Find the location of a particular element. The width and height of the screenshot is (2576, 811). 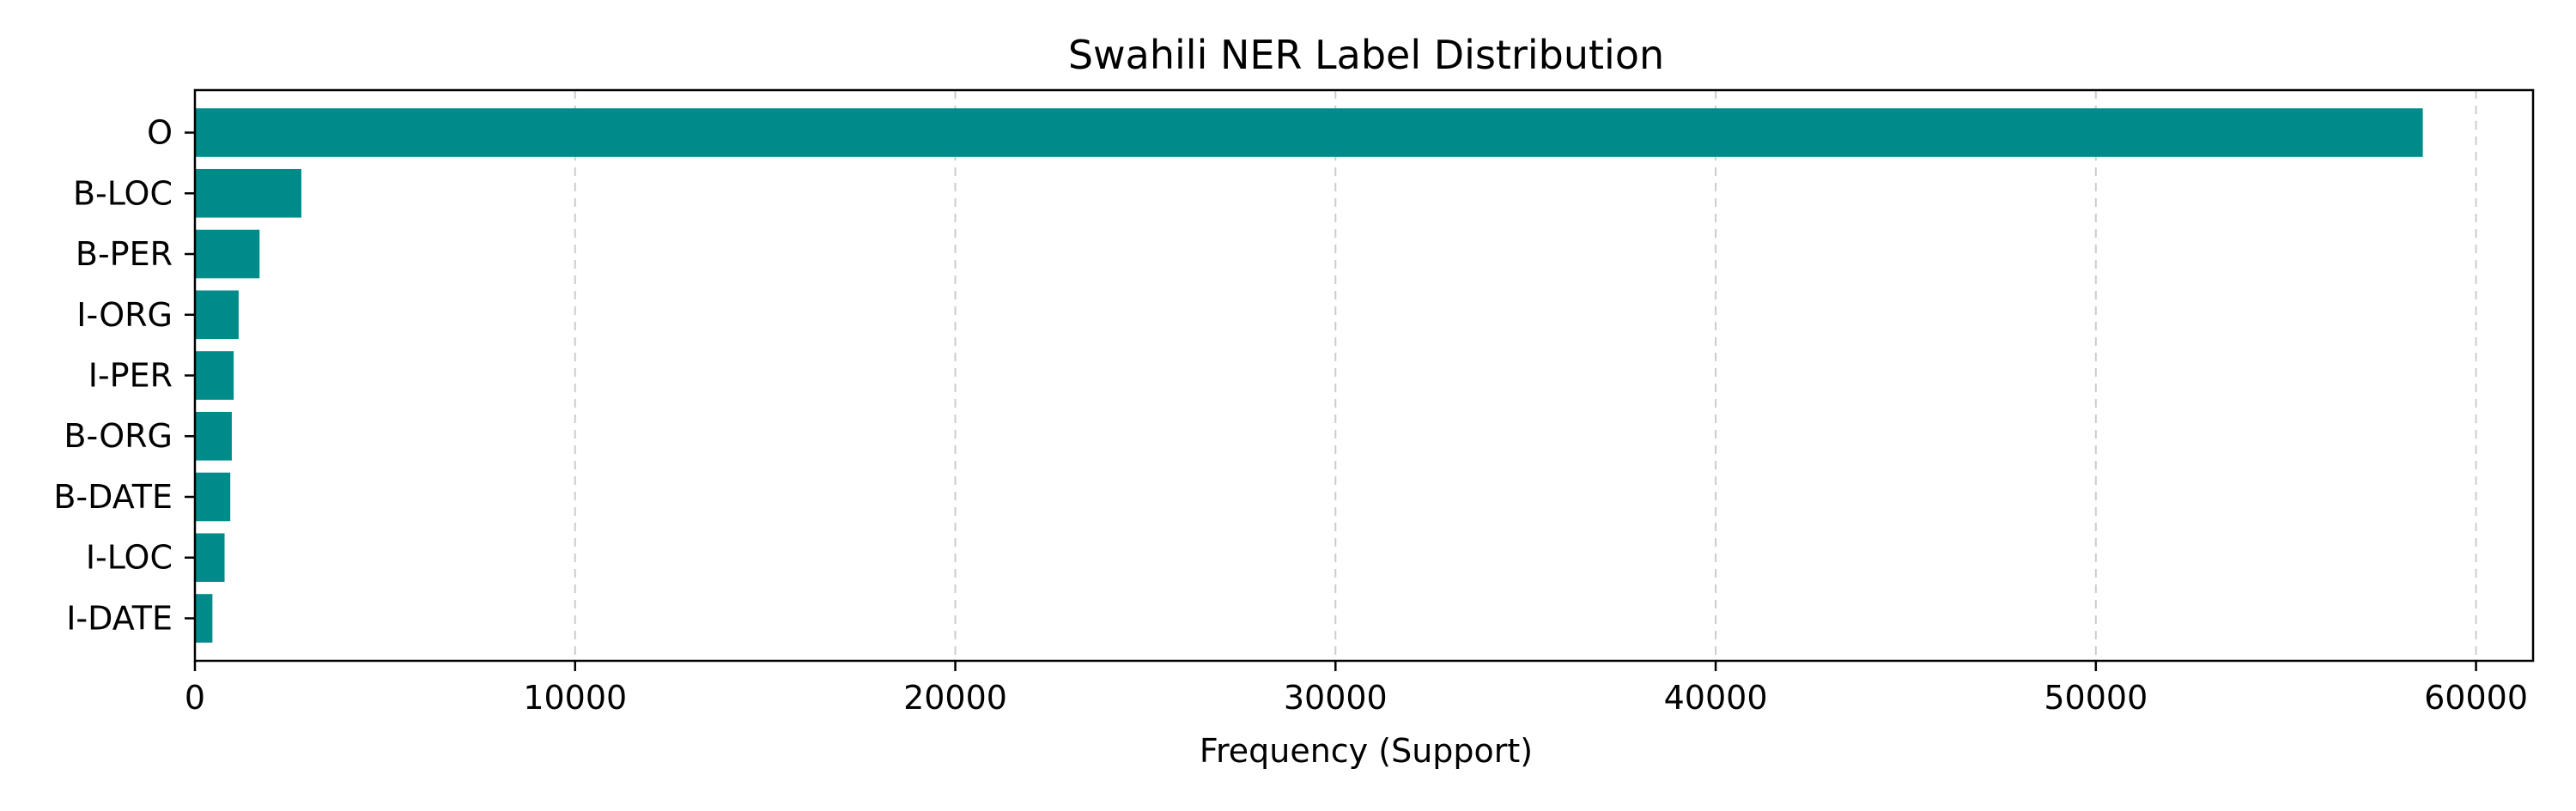

y-tick-label: B-LOC is located at coordinates (123, 193).